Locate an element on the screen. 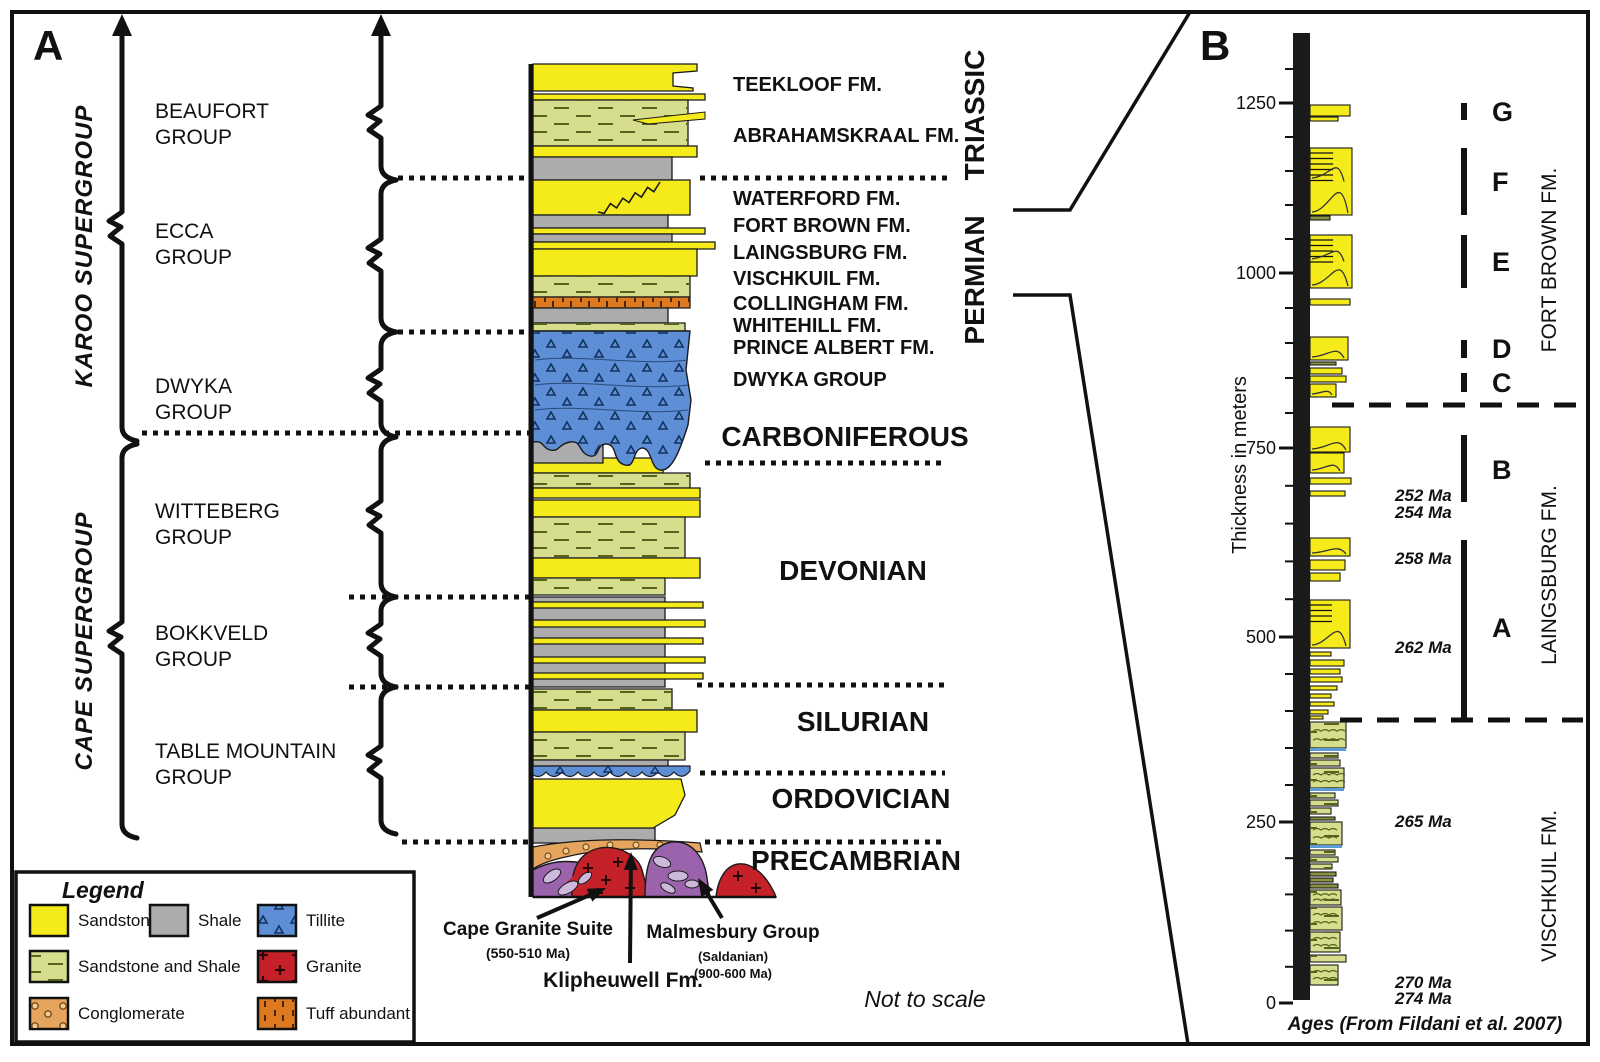  dwyka-tillite-pattern is located at coordinates (612, 401).